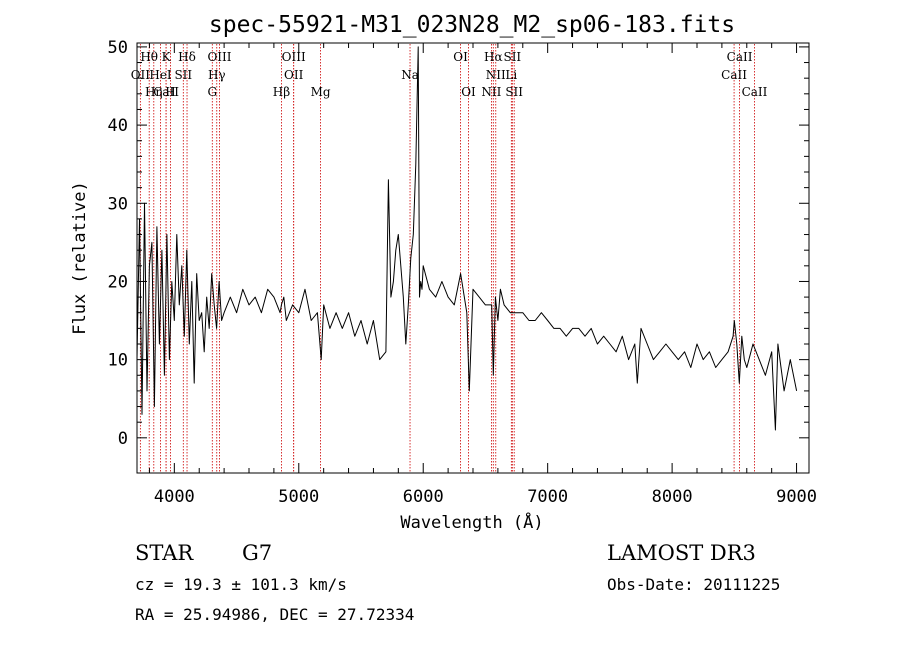 Image resolution: width=900 pixels, height=649 pixels. What do you see at coordinates (141, 75) in the screenshot?
I see `line-label-1: OII` at bounding box center [141, 75].